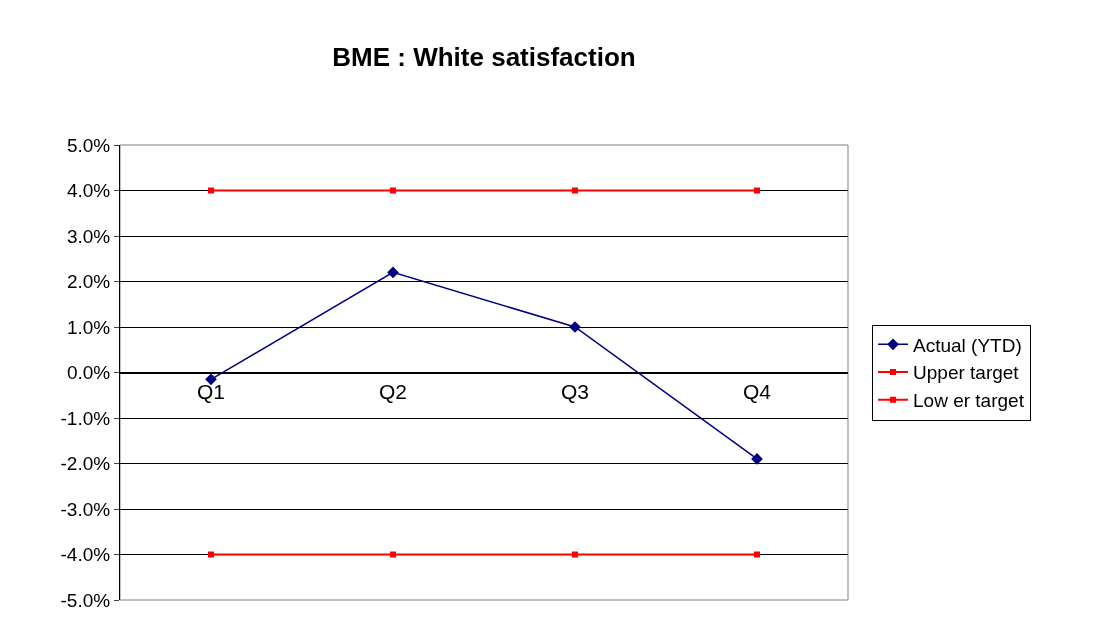  Describe the element at coordinates (393, 391) in the screenshot. I see `x-tick-label: Q2` at that location.